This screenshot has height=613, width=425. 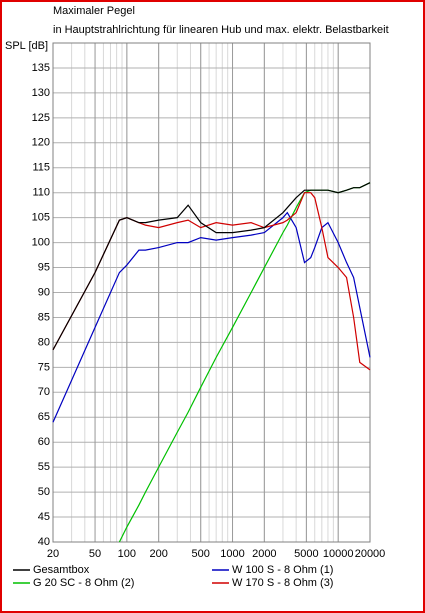 What do you see at coordinates (127, 554) in the screenshot?
I see `x-tick-label: 100` at bounding box center [127, 554].